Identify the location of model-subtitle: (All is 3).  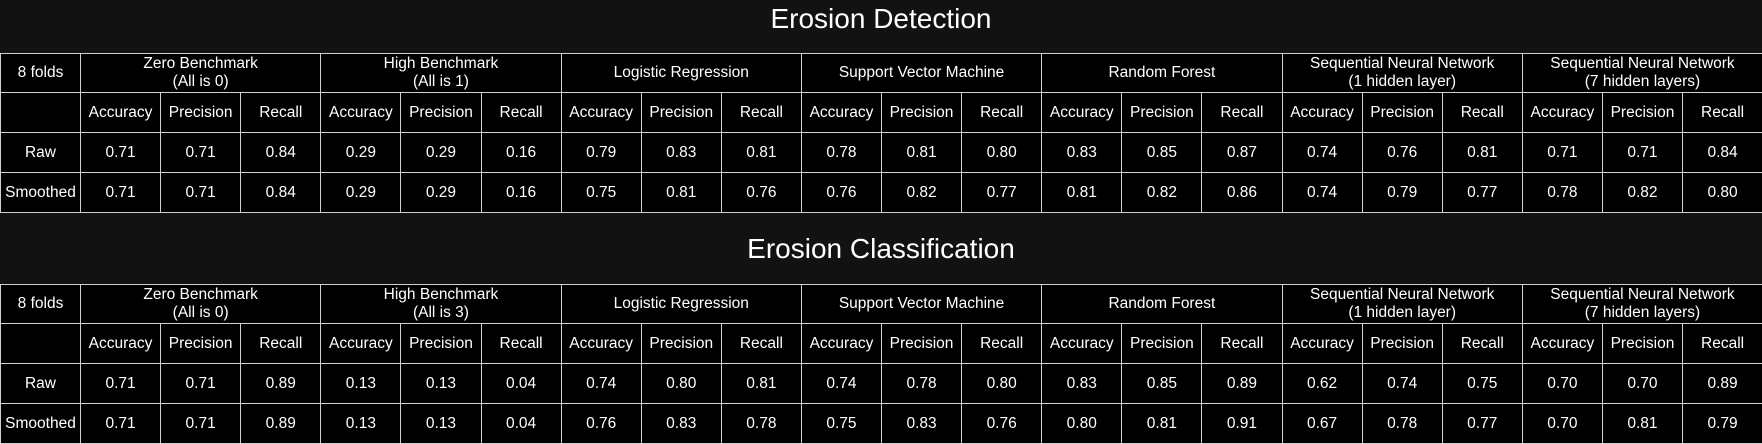
(440, 312).